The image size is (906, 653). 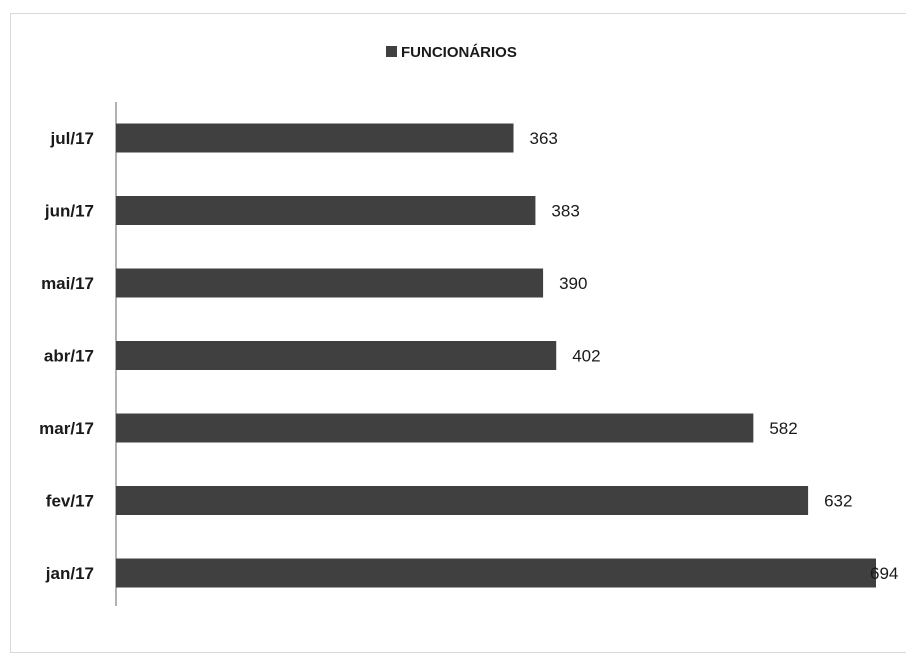 What do you see at coordinates (573, 283) in the screenshot?
I see `data-label: 390` at bounding box center [573, 283].